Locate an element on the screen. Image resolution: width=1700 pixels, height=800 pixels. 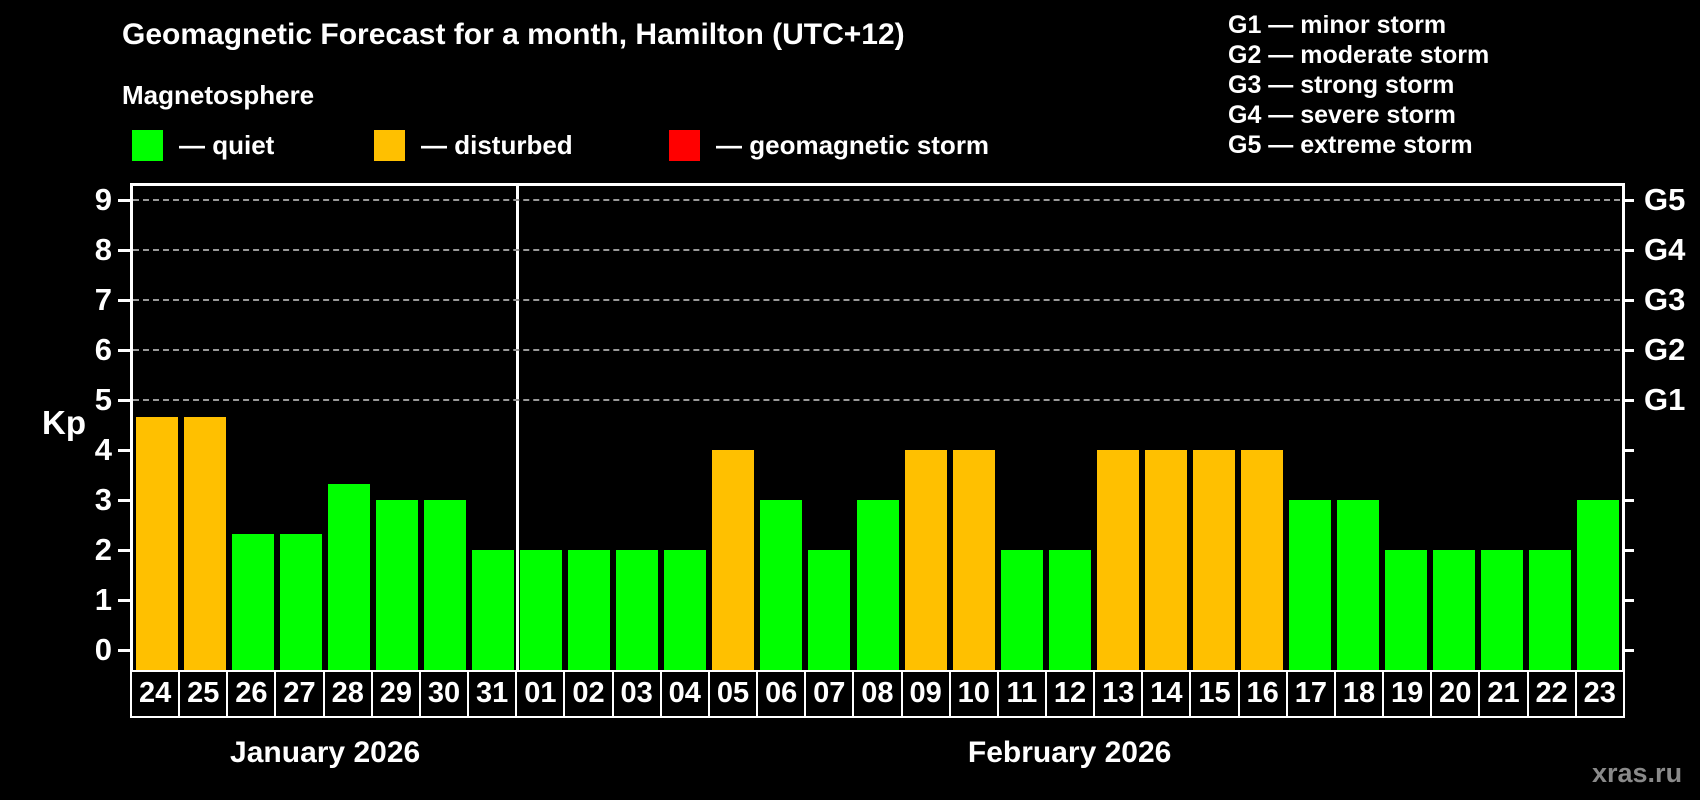
y-tick-label: 1 is located at coordinates (103, 599).